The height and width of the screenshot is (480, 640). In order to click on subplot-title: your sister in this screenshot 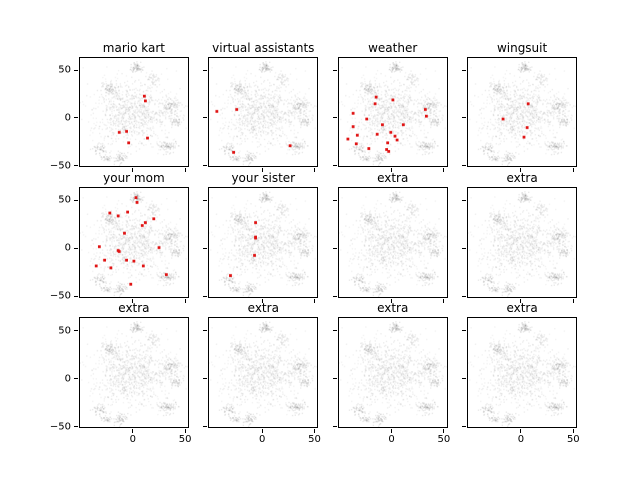, I will do `click(263, 178)`.